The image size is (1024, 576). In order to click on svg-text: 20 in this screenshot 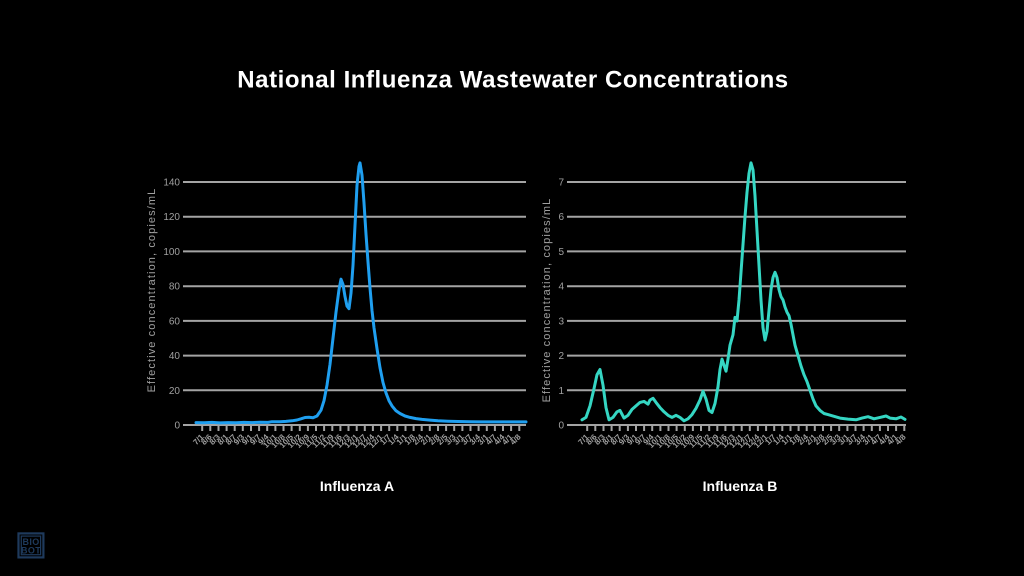, I will do `click(175, 391)`.